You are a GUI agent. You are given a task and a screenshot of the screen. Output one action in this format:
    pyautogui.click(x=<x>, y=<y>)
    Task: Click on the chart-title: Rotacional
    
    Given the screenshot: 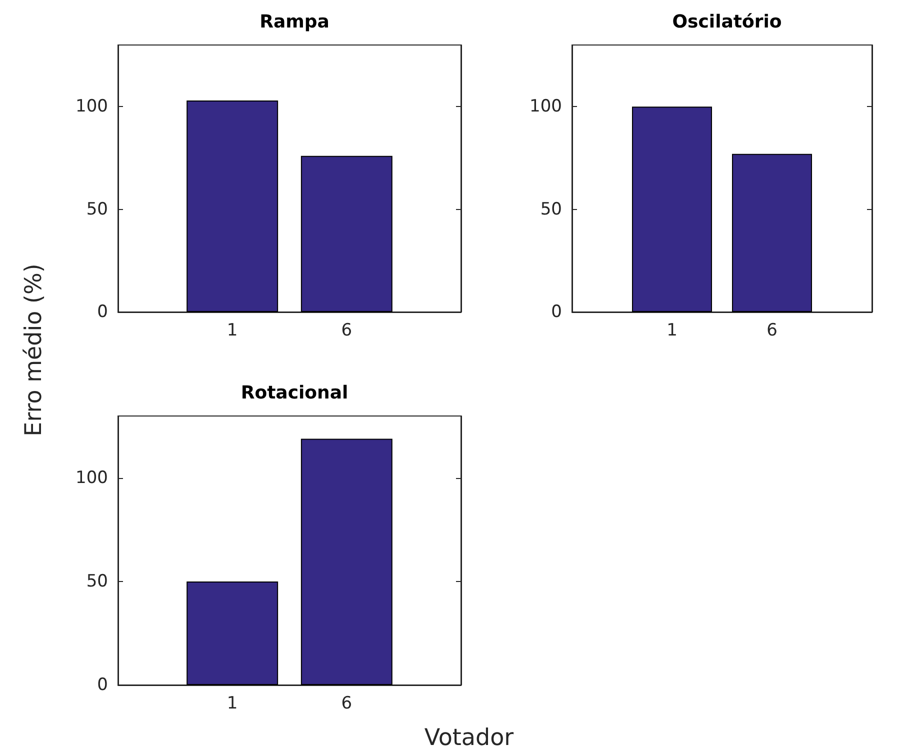 What is the action you would take?
    pyautogui.click(x=294, y=393)
    